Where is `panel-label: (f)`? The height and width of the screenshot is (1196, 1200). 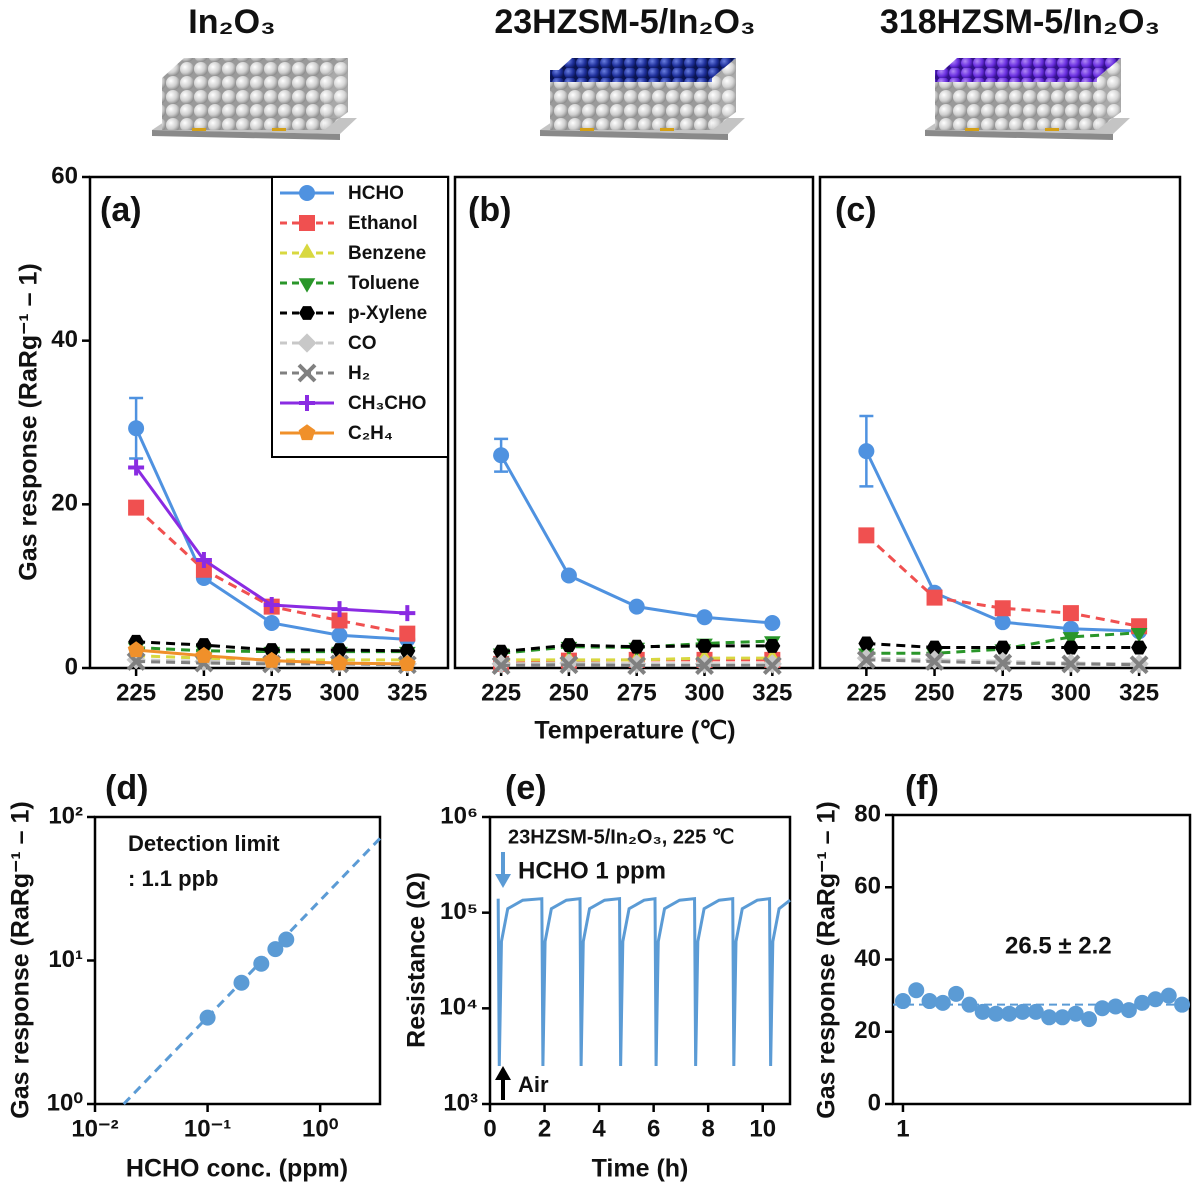 panel-label: (f) is located at coordinates (922, 788).